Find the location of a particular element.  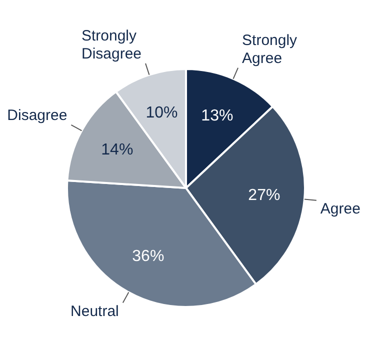

data-label: 36% is located at coordinates (148, 257).